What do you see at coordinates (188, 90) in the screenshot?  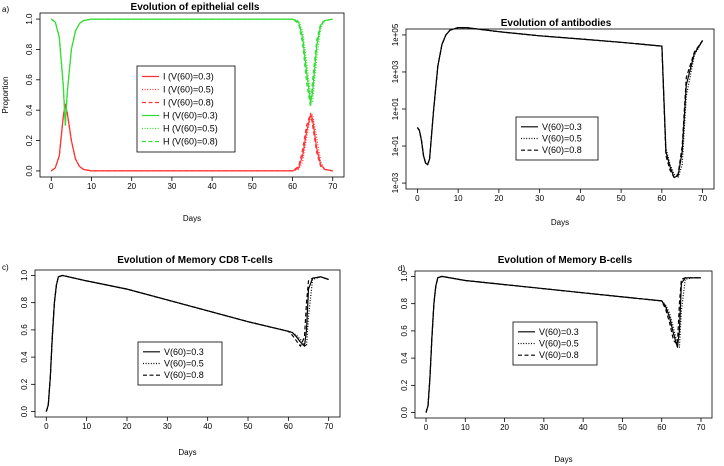 I see `legend-entry: I (V(60)=0.5)` at bounding box center [188, 90].